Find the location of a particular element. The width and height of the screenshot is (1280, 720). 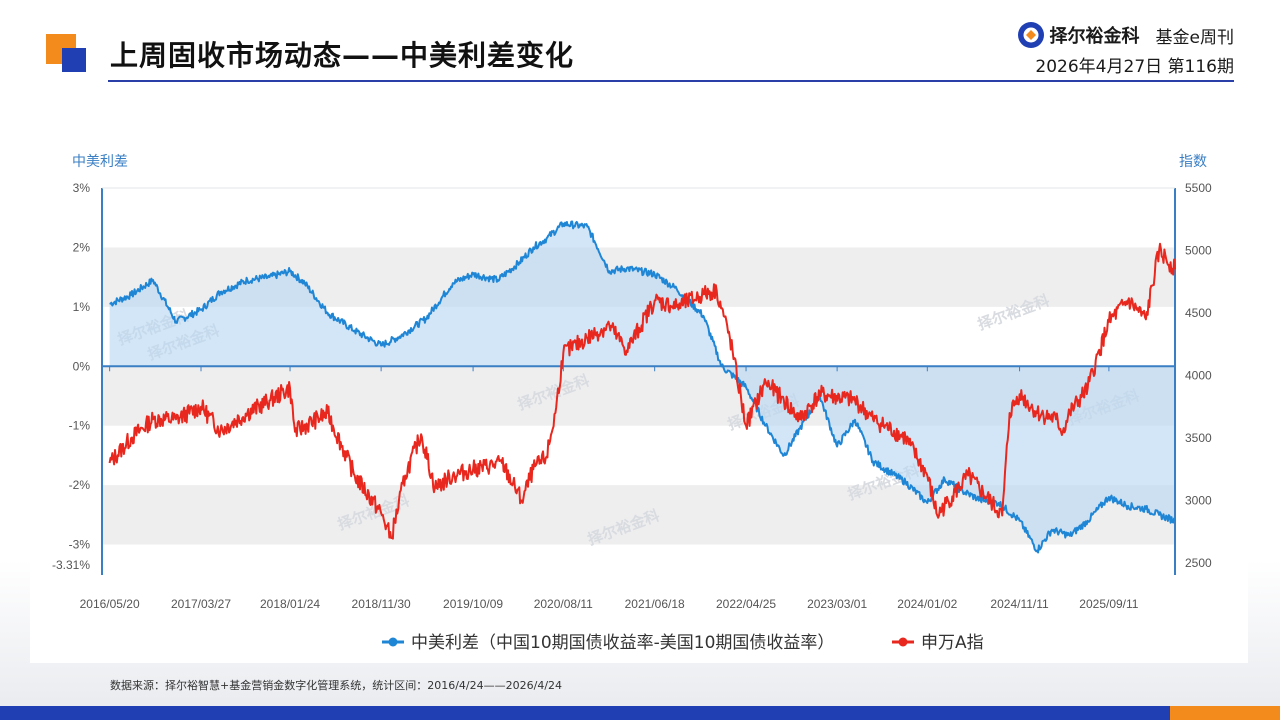

issue-date: 2026年4月27日 第116期 is located at coordinates (1134, 67).